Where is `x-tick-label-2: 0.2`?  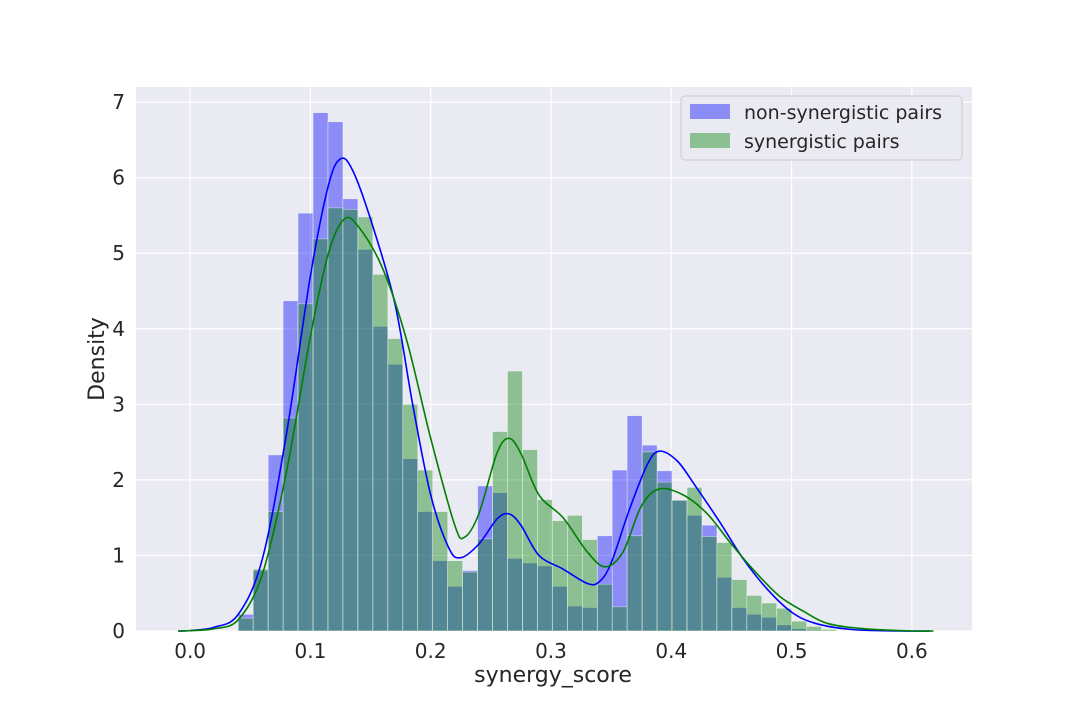
x-tick-label-2: 0.2 is located at coordinates (431, 651).